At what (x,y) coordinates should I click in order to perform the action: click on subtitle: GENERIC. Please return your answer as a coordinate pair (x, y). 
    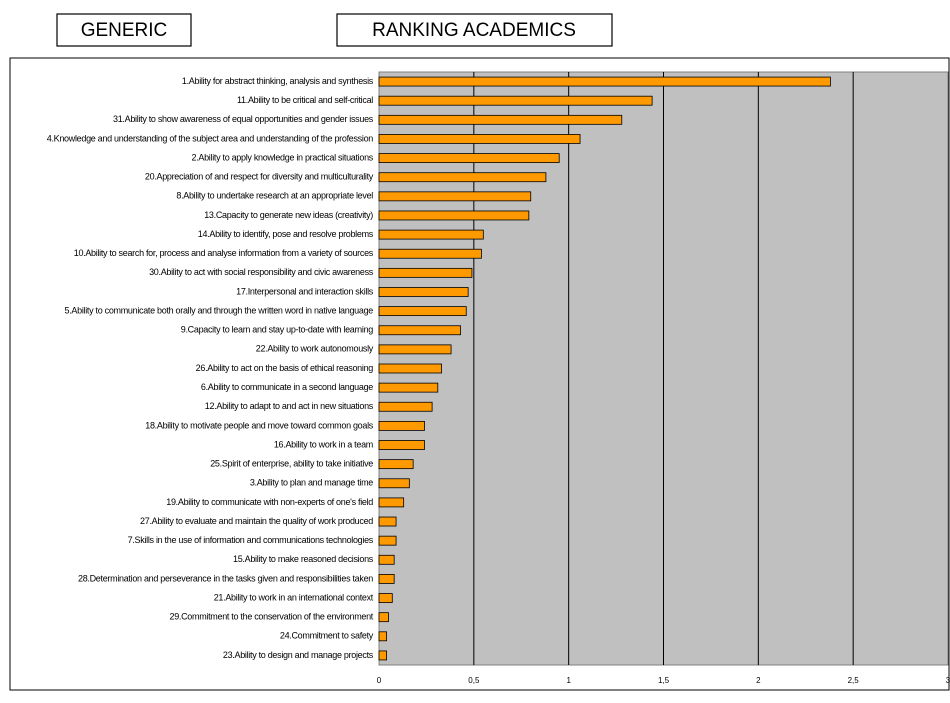
    Looking at the image, I should click on (124, 30).